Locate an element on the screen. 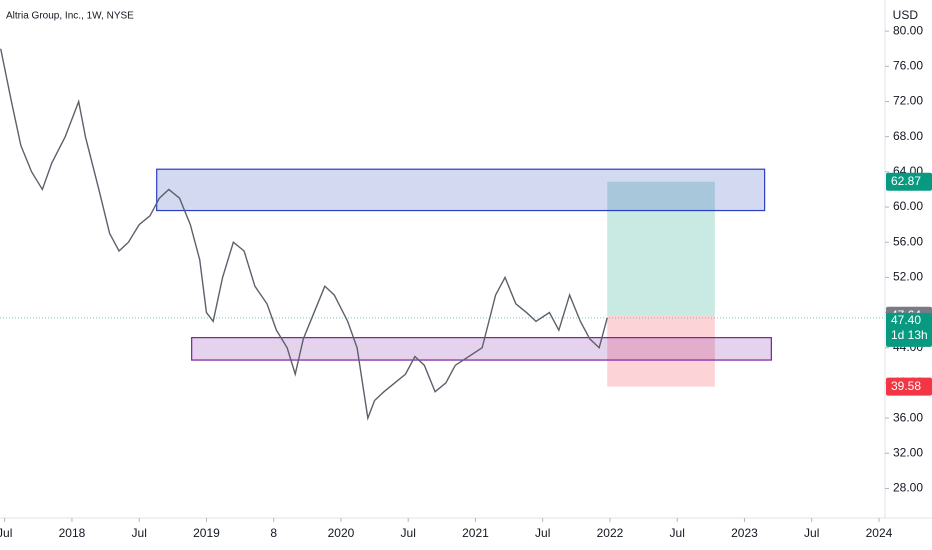 The image size is (932, 550). zone is located at coordinates (461, 190).